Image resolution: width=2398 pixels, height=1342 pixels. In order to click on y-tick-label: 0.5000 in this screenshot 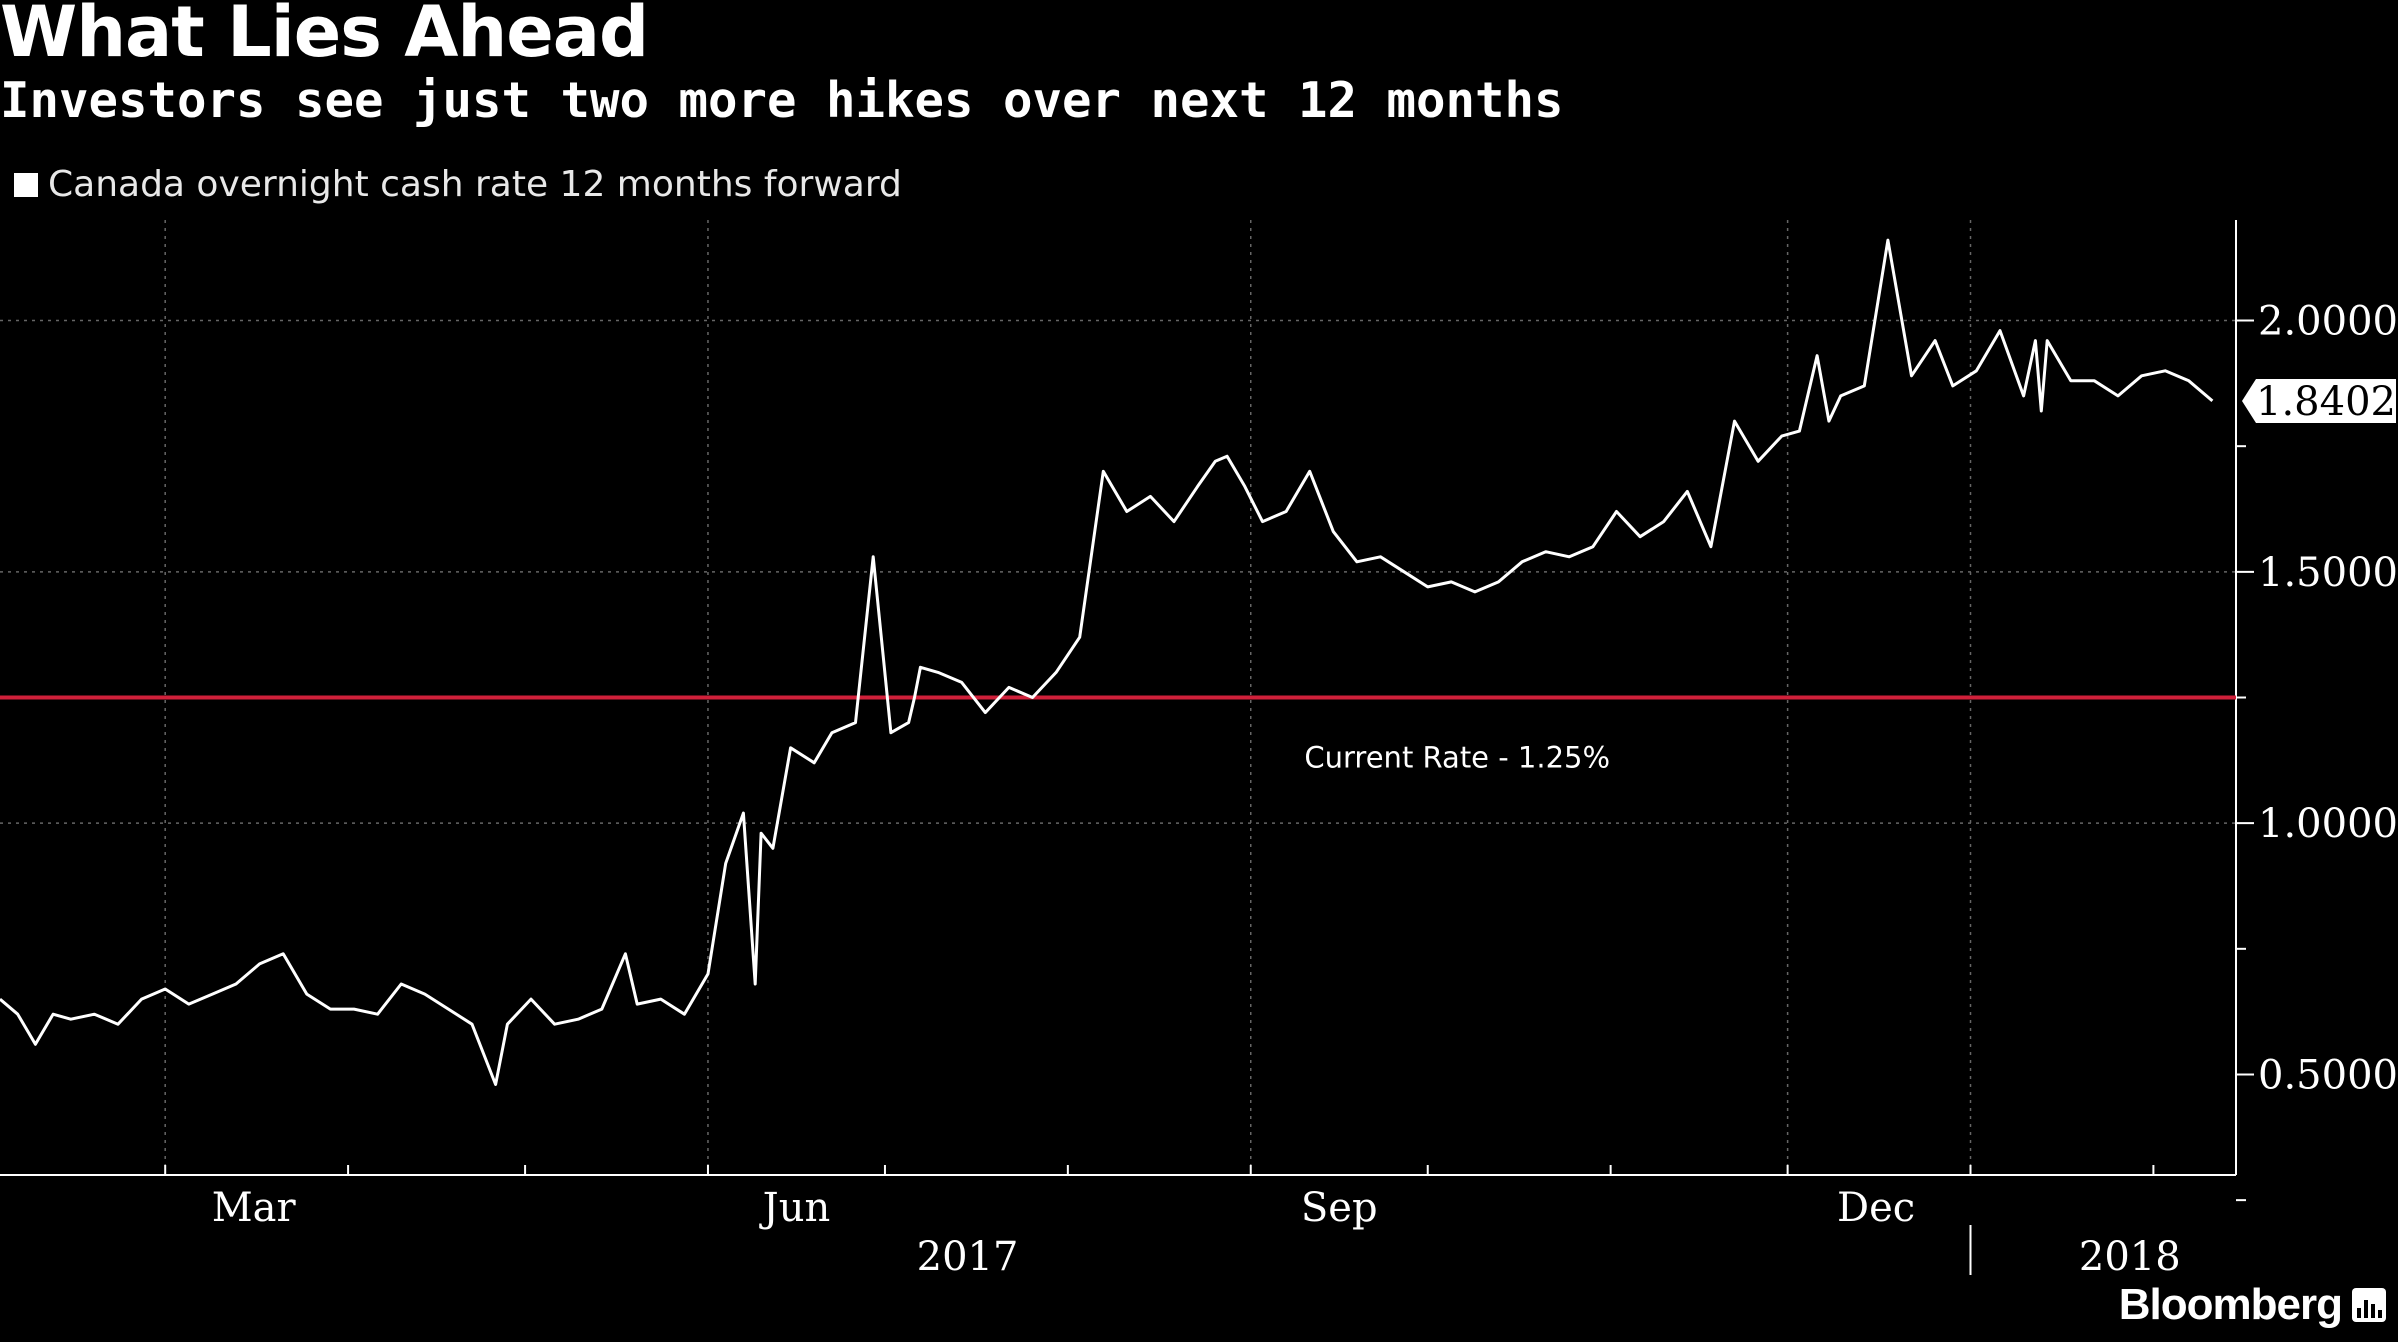, I will do `click(2328, 1075)`.